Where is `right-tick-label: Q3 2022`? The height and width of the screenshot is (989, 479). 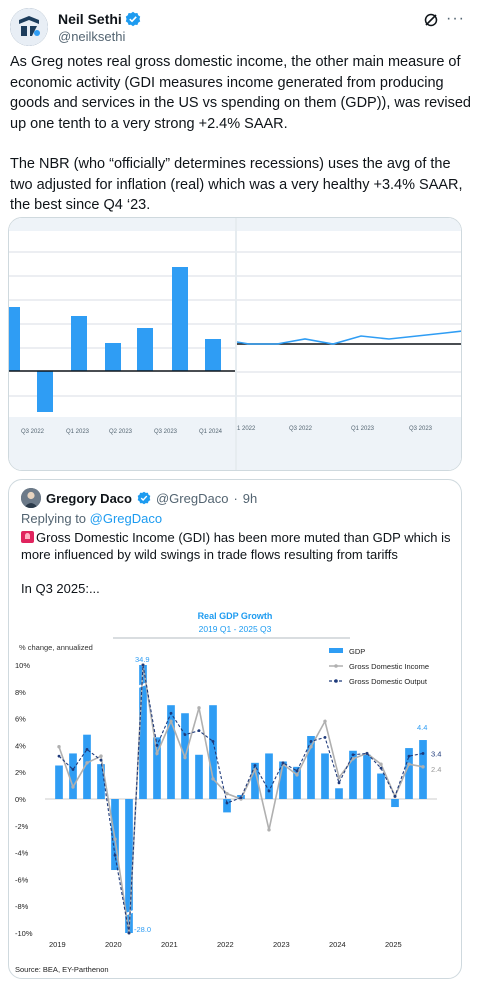 right-tick-label: Q3 2022 is located at coordinates (301, 429).